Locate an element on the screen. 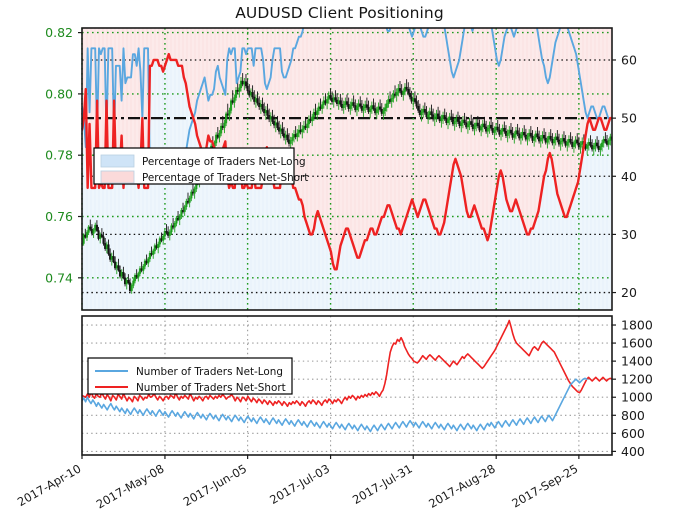 This screenshot has width=679, height=518. legend-label: Number of Traders Net-Short is located at coordinates (211, 388).